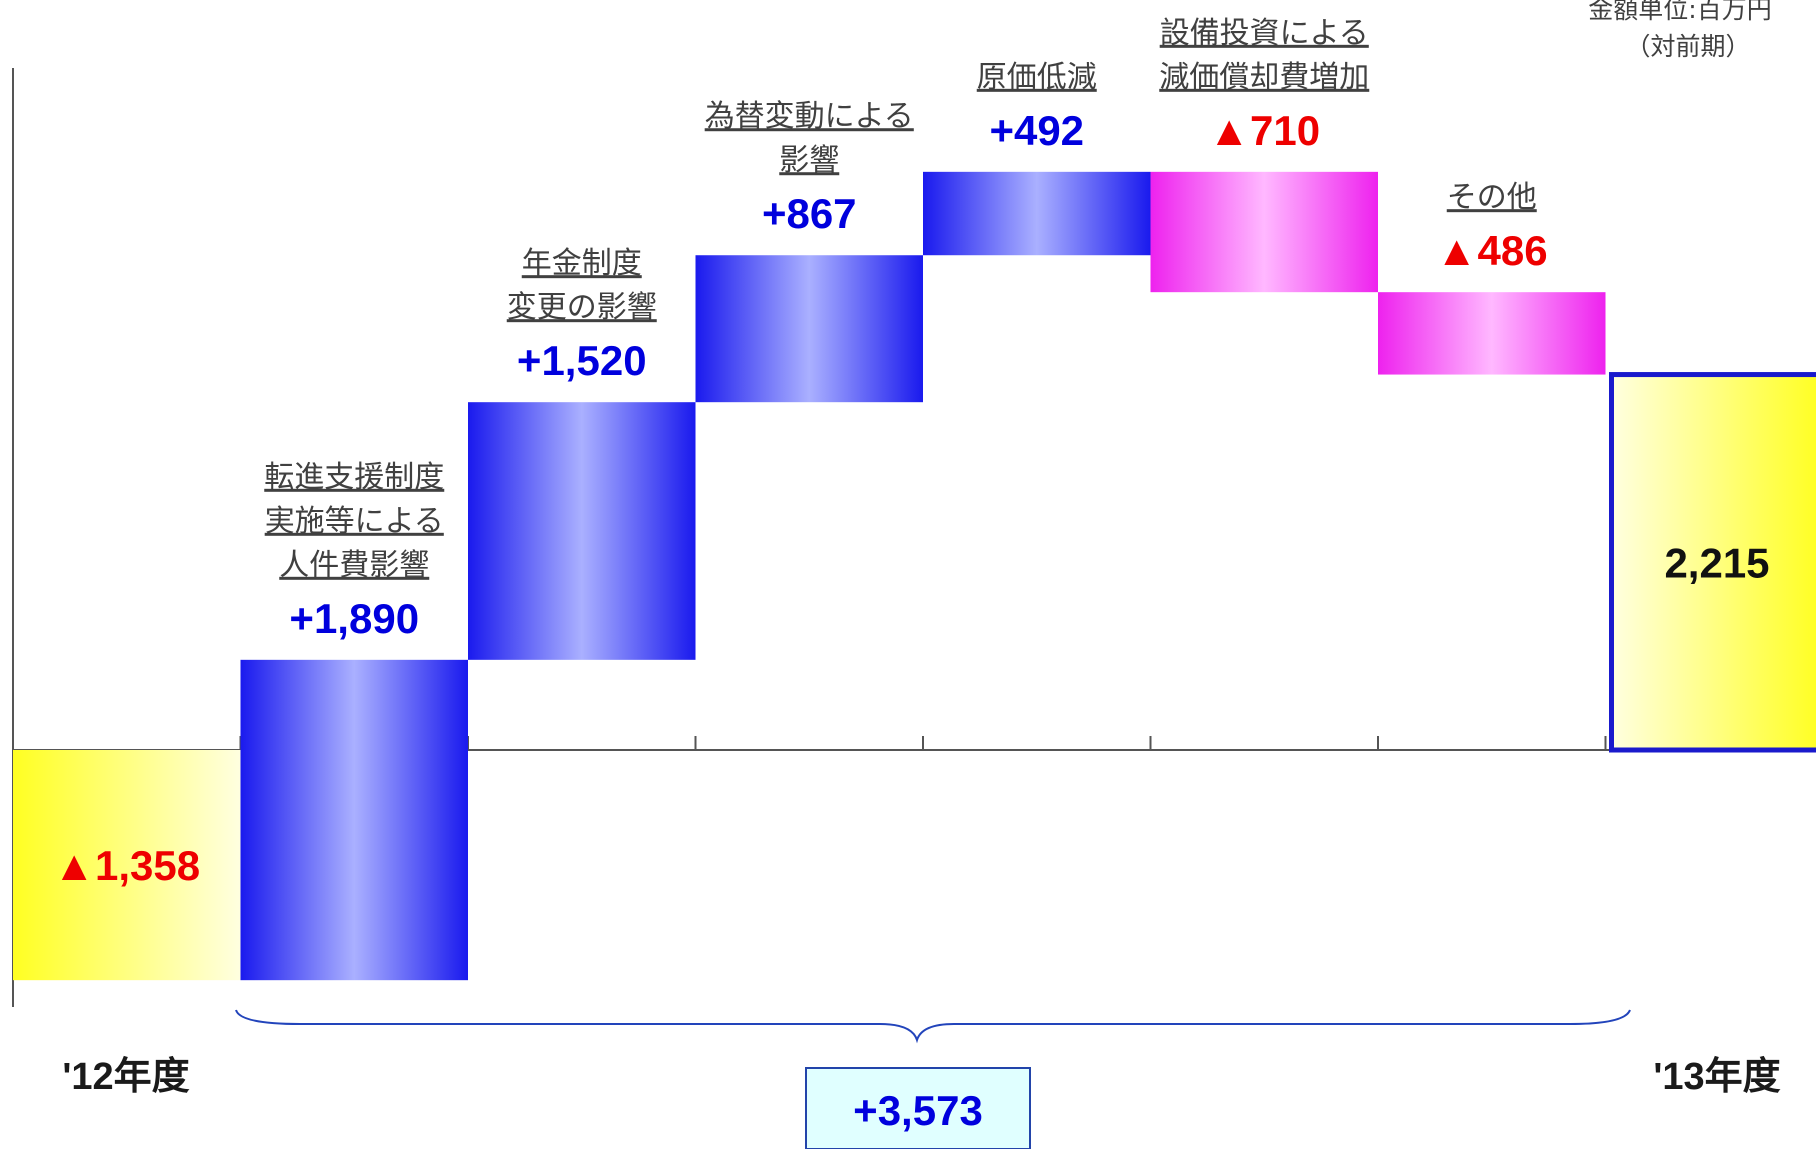 This screenshot has height=1149, width=1816. I want to click on step-value-label: +1,520, so click(582, 360).